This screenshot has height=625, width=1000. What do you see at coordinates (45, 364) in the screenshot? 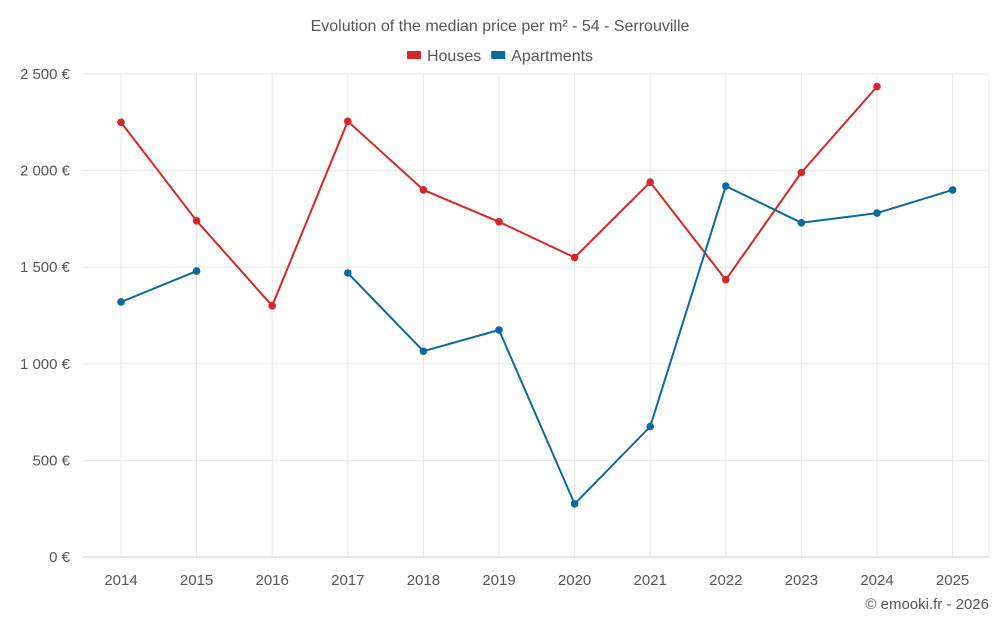
I see `y-tick-label: 1 000 €` at bounding box center [45, 364].